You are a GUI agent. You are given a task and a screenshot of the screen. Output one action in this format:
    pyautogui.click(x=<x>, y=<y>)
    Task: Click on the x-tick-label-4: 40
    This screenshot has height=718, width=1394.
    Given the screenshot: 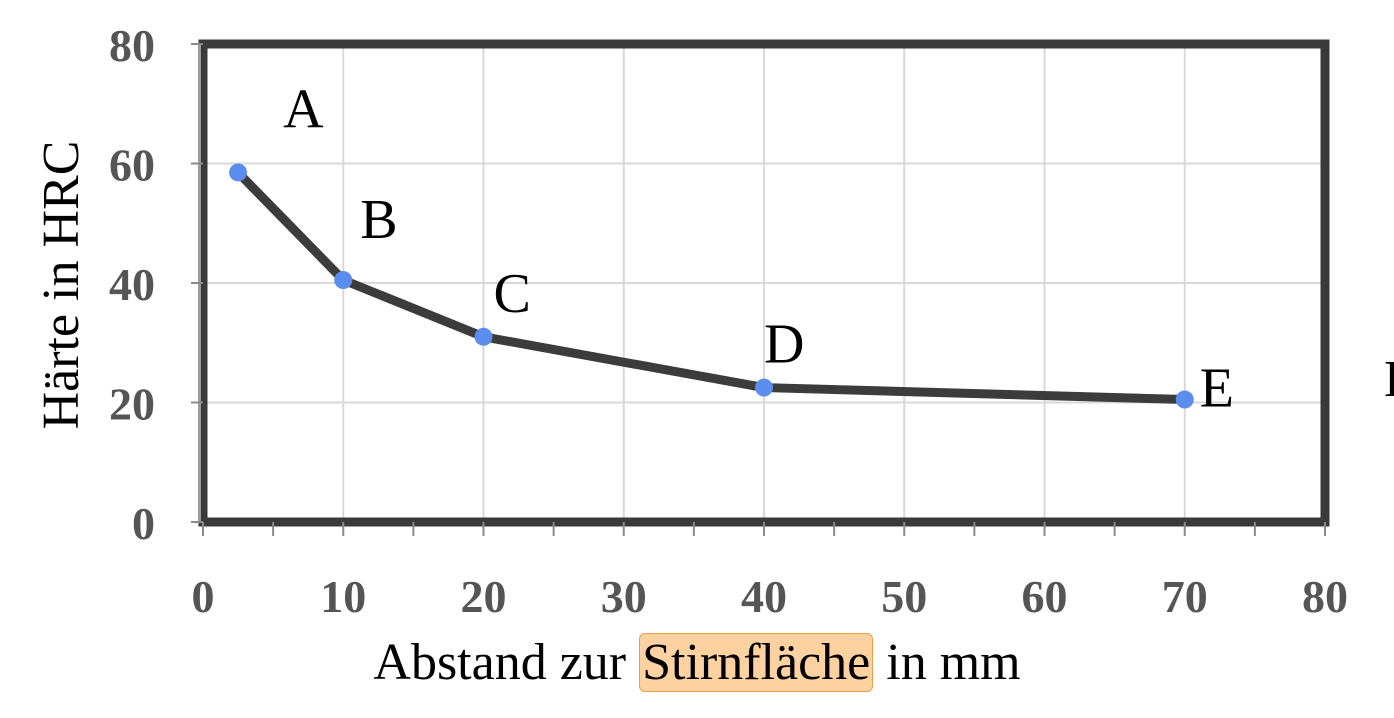 What is the action you would take?
    pyautogui.click(x=764, y=596)
    